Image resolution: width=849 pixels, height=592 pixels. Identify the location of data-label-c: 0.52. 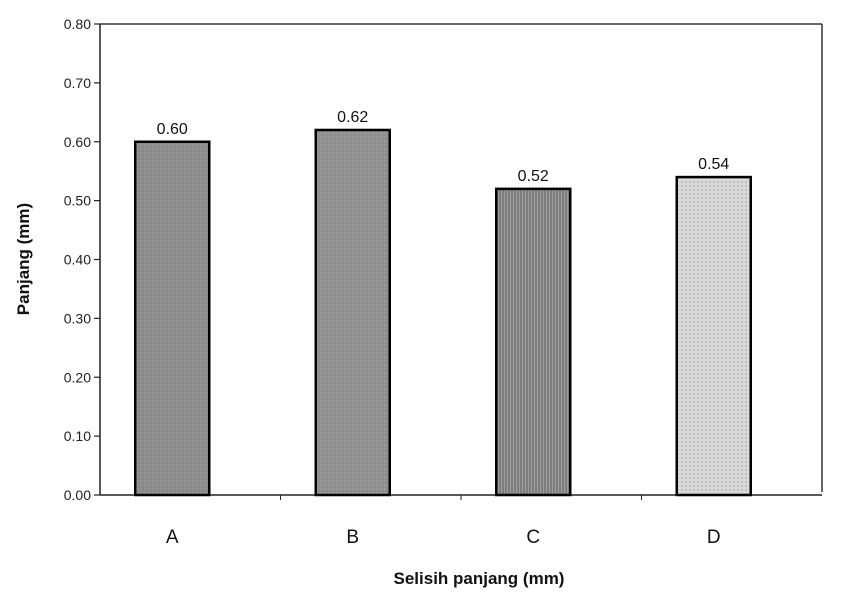
(533, 176).